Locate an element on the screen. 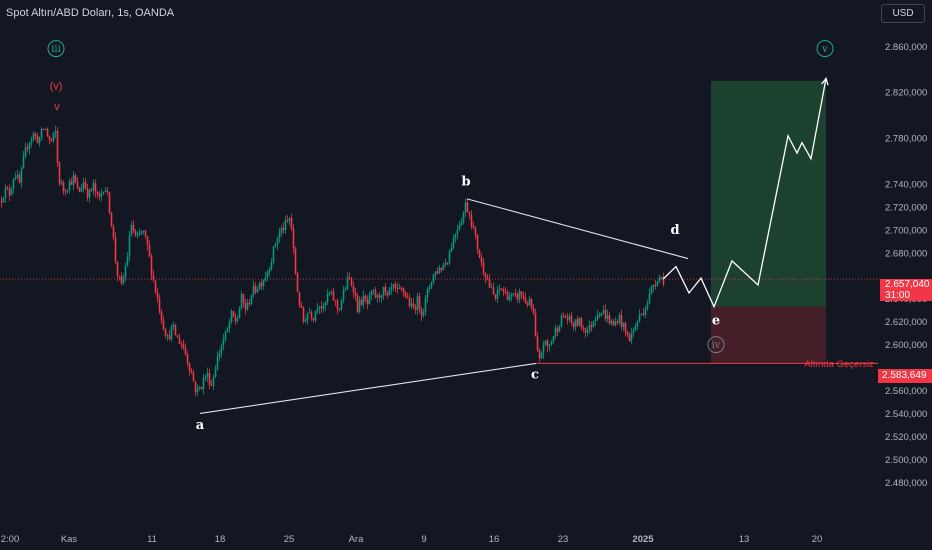 This screenshot has width=932, height=550. price-axis-tick: 2.820,000 is located at coordinates (906, 93).